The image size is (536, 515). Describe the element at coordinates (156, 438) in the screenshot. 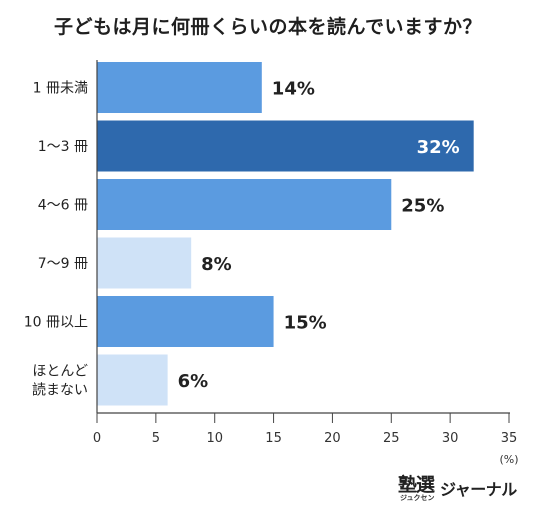

I see `x-tick-label-5: 5` at that location.